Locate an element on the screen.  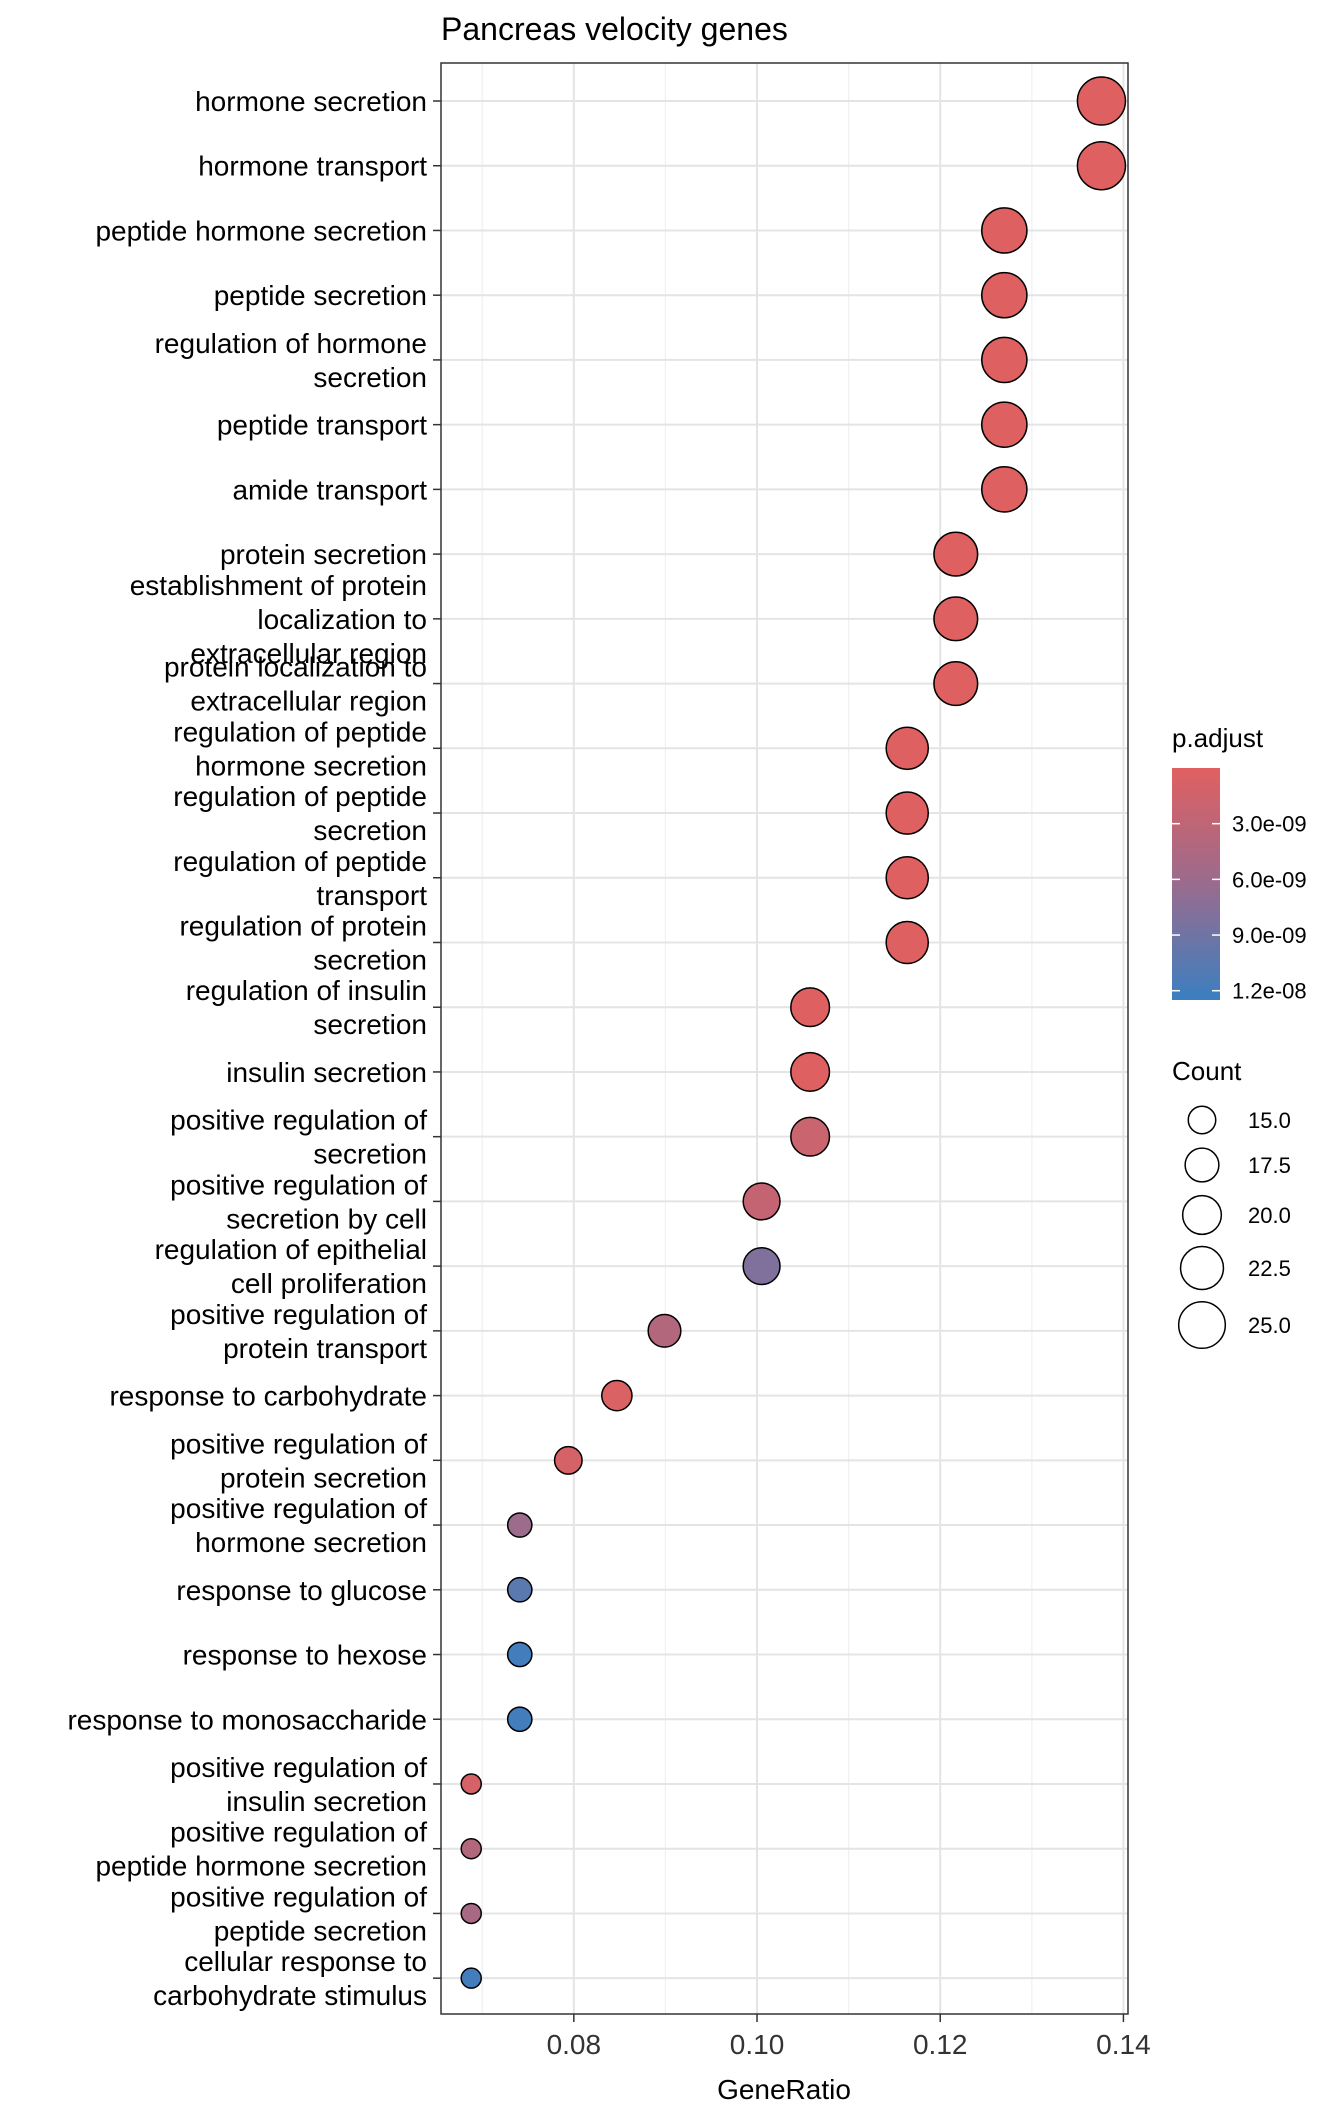
y-tick-label-line: response to hexose is located at coordinates (305, 1655).